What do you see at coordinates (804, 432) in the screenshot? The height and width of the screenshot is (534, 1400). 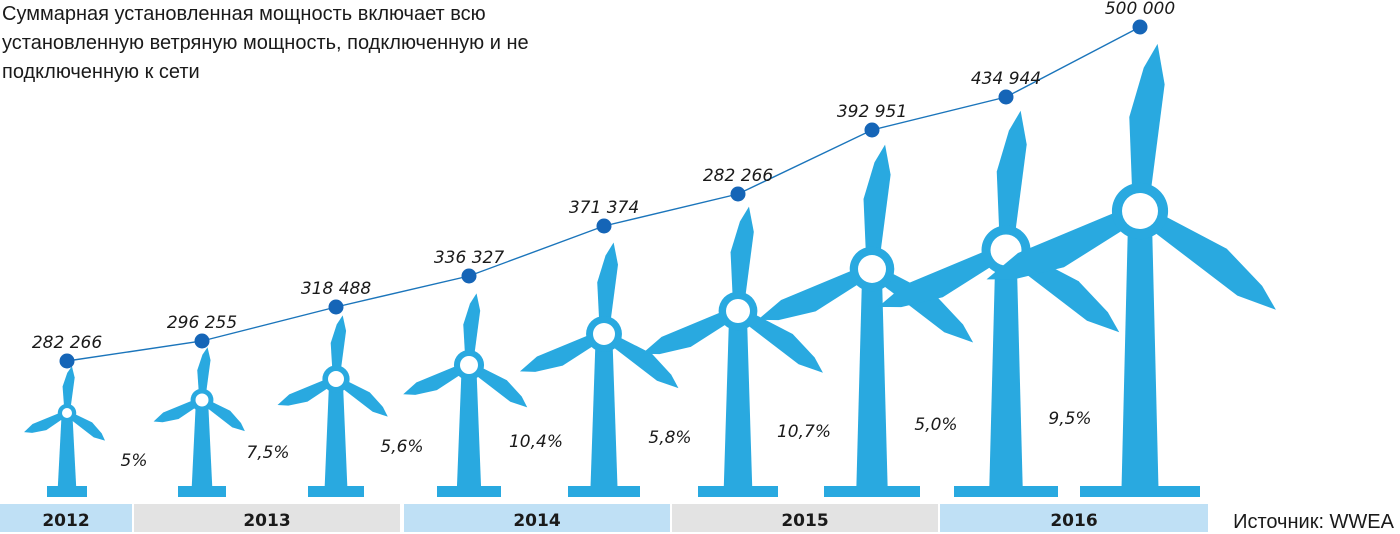 I see `growth-label: 10,7%` at bounding box center [804, 432].